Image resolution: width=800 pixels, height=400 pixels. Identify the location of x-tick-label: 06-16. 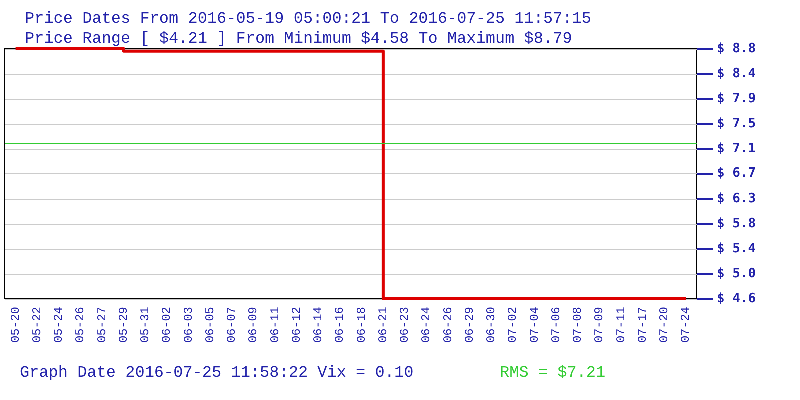
(340, 325).